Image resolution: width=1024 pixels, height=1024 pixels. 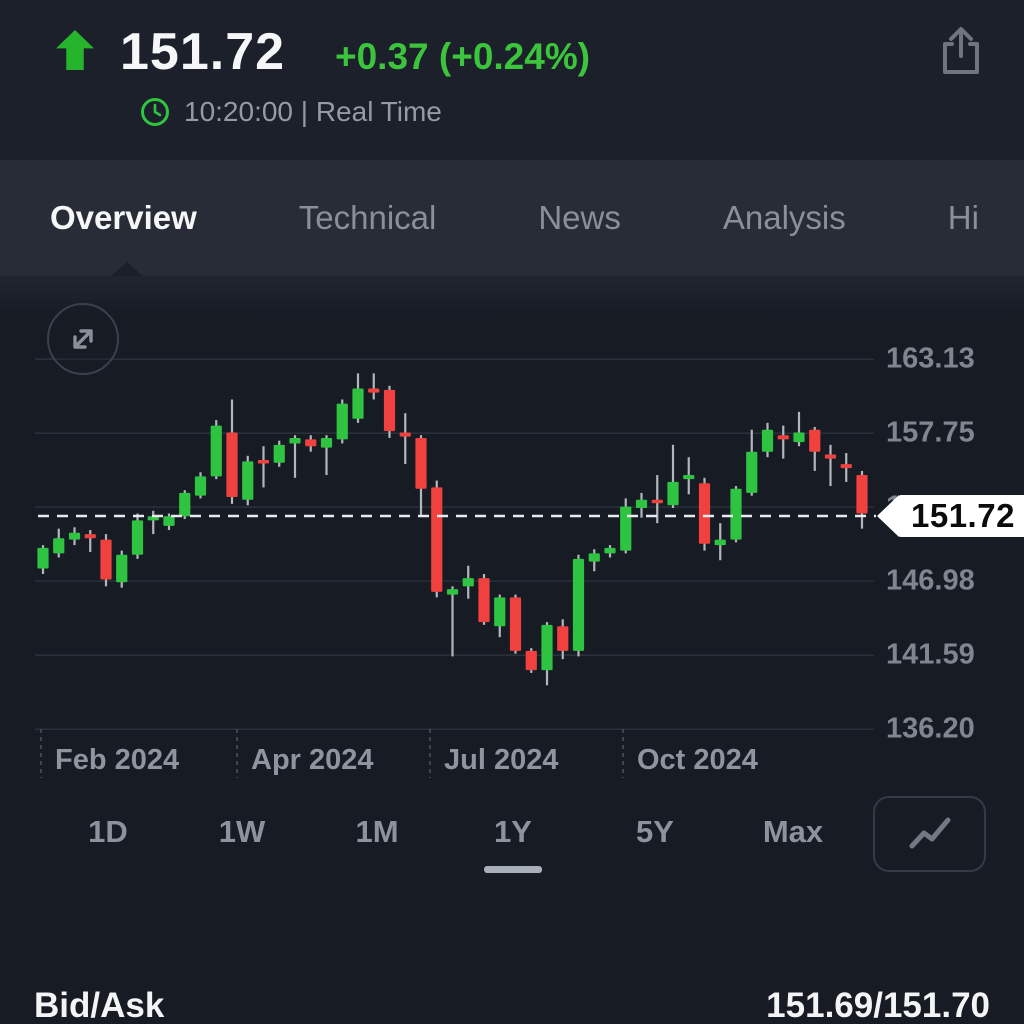 I want to click on selected-range-underline, so click(x=512, y=869).